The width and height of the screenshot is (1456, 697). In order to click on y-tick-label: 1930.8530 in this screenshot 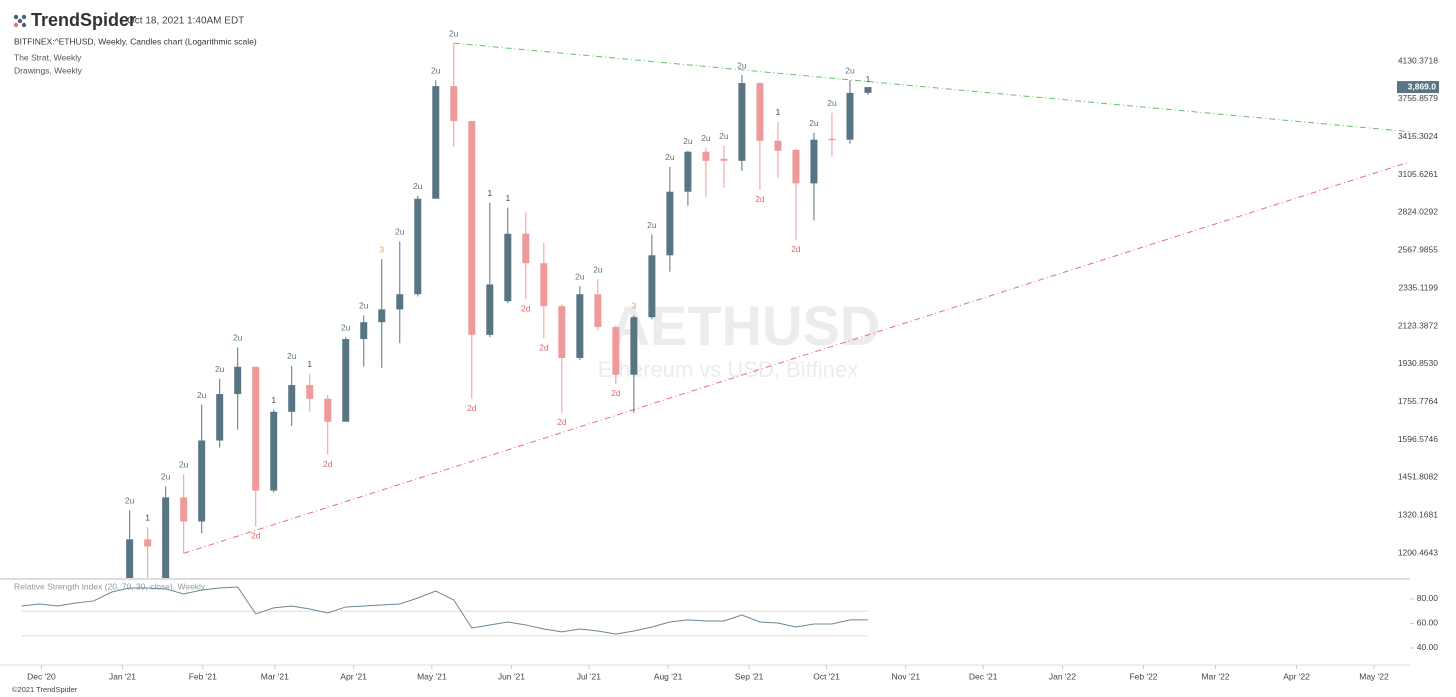, I will do `click(1418, 363)`.